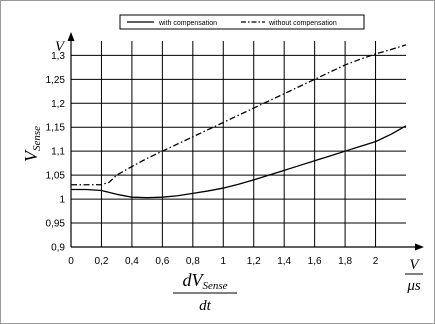 This screenshot has width=435, height=324. I want to click on x-axis-label-numerator-sub: Sense, so click(214, 286).